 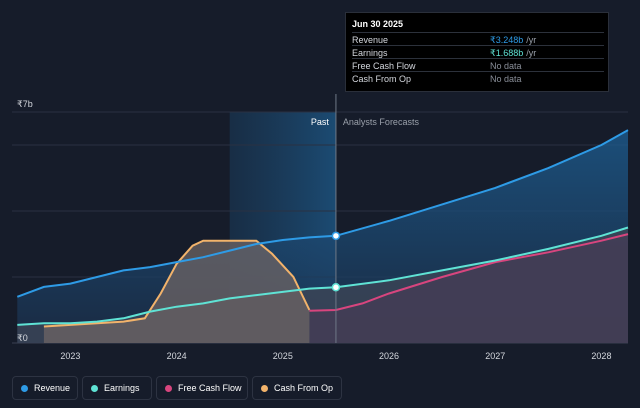 What do you see at coordinates (304, 388) in the screenshot?
I see `legend-label: Cash From Op` at bounding box center [304, 388].